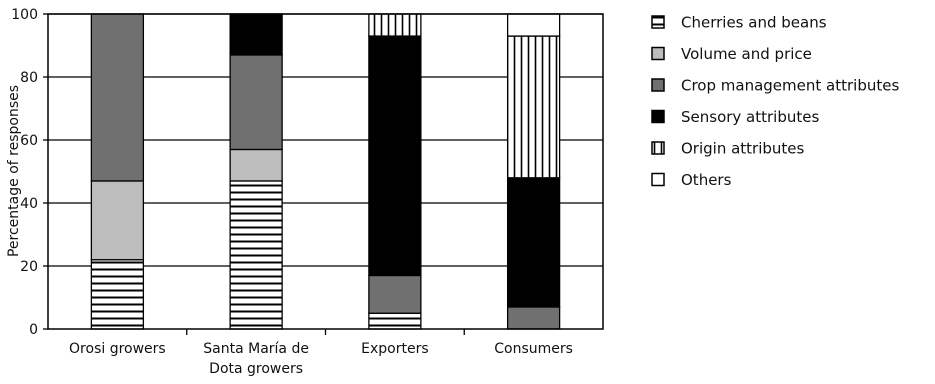 This screenshot has height=384, width=935. What do you see at coordinates (743, 149) in the screenshot?
I see `legend-label: Origin attributes` at bounding box center [743, 149].